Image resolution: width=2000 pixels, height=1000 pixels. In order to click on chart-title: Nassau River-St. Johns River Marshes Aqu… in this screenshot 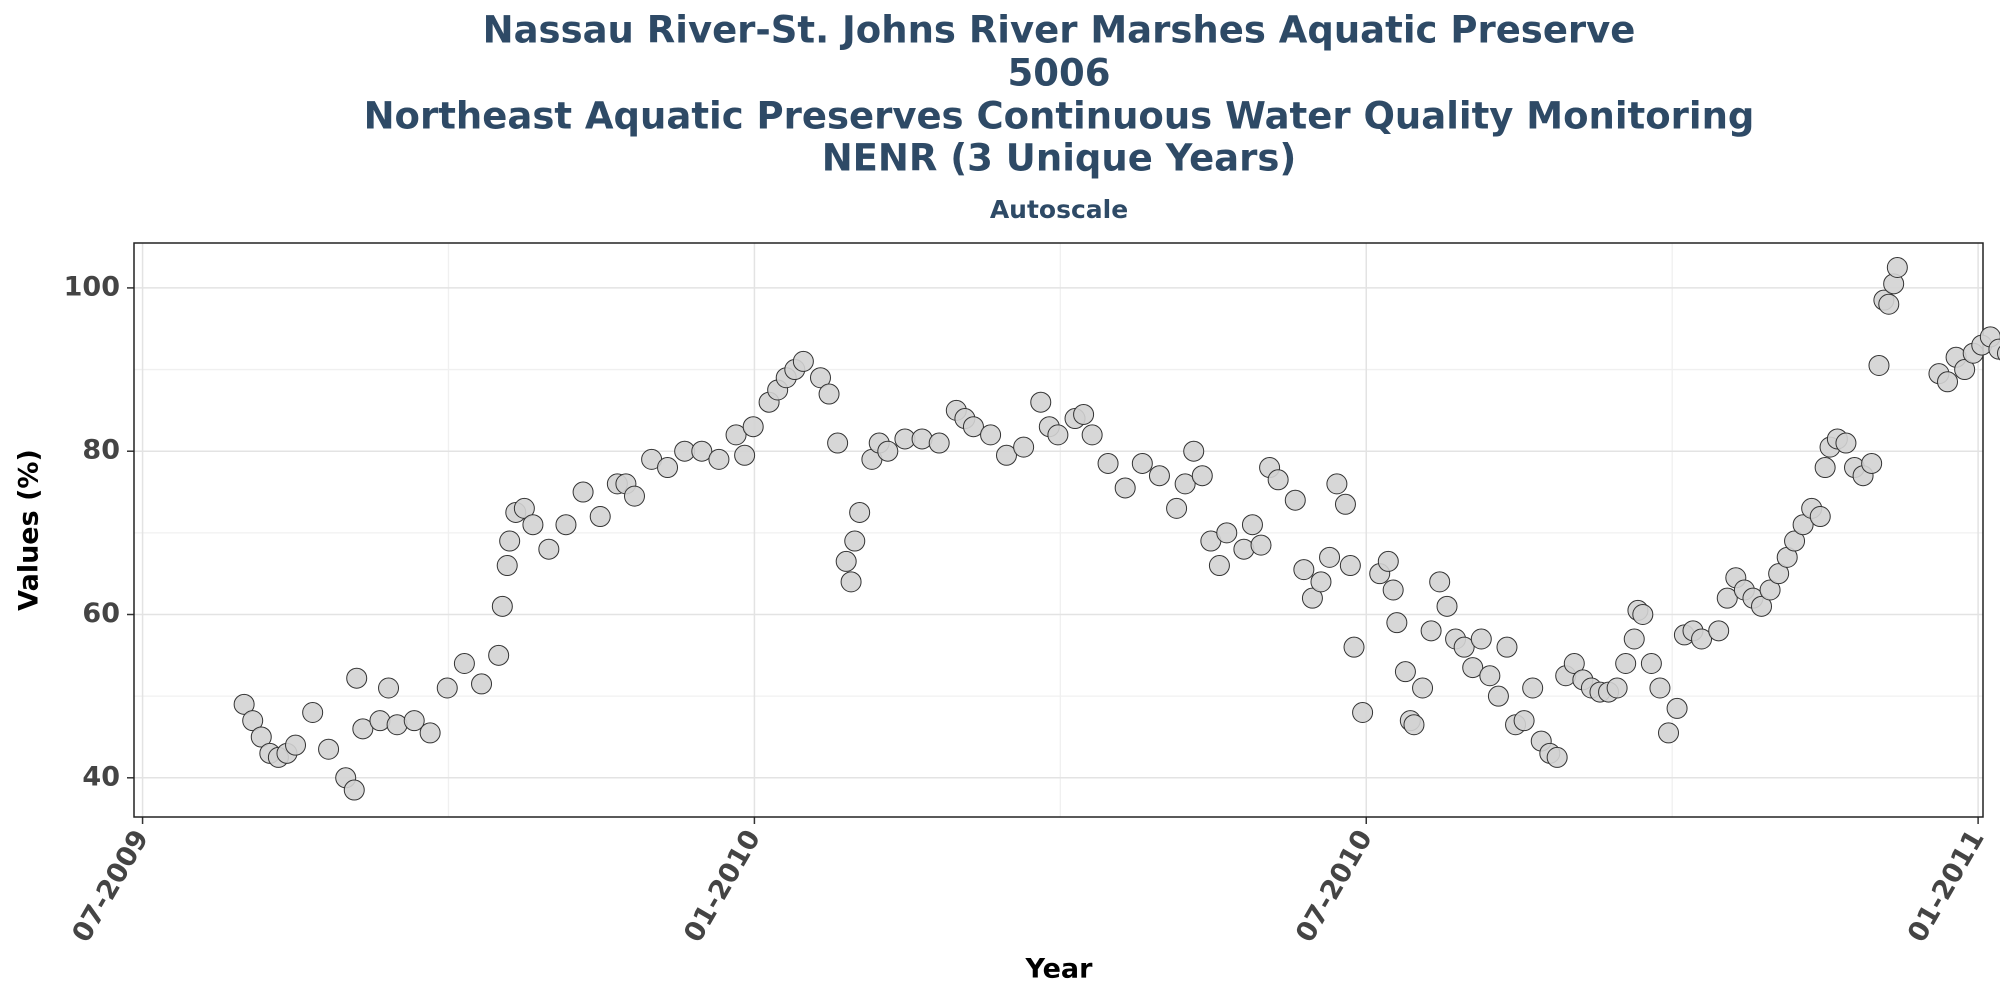, I will do `click(1059, 30)`.